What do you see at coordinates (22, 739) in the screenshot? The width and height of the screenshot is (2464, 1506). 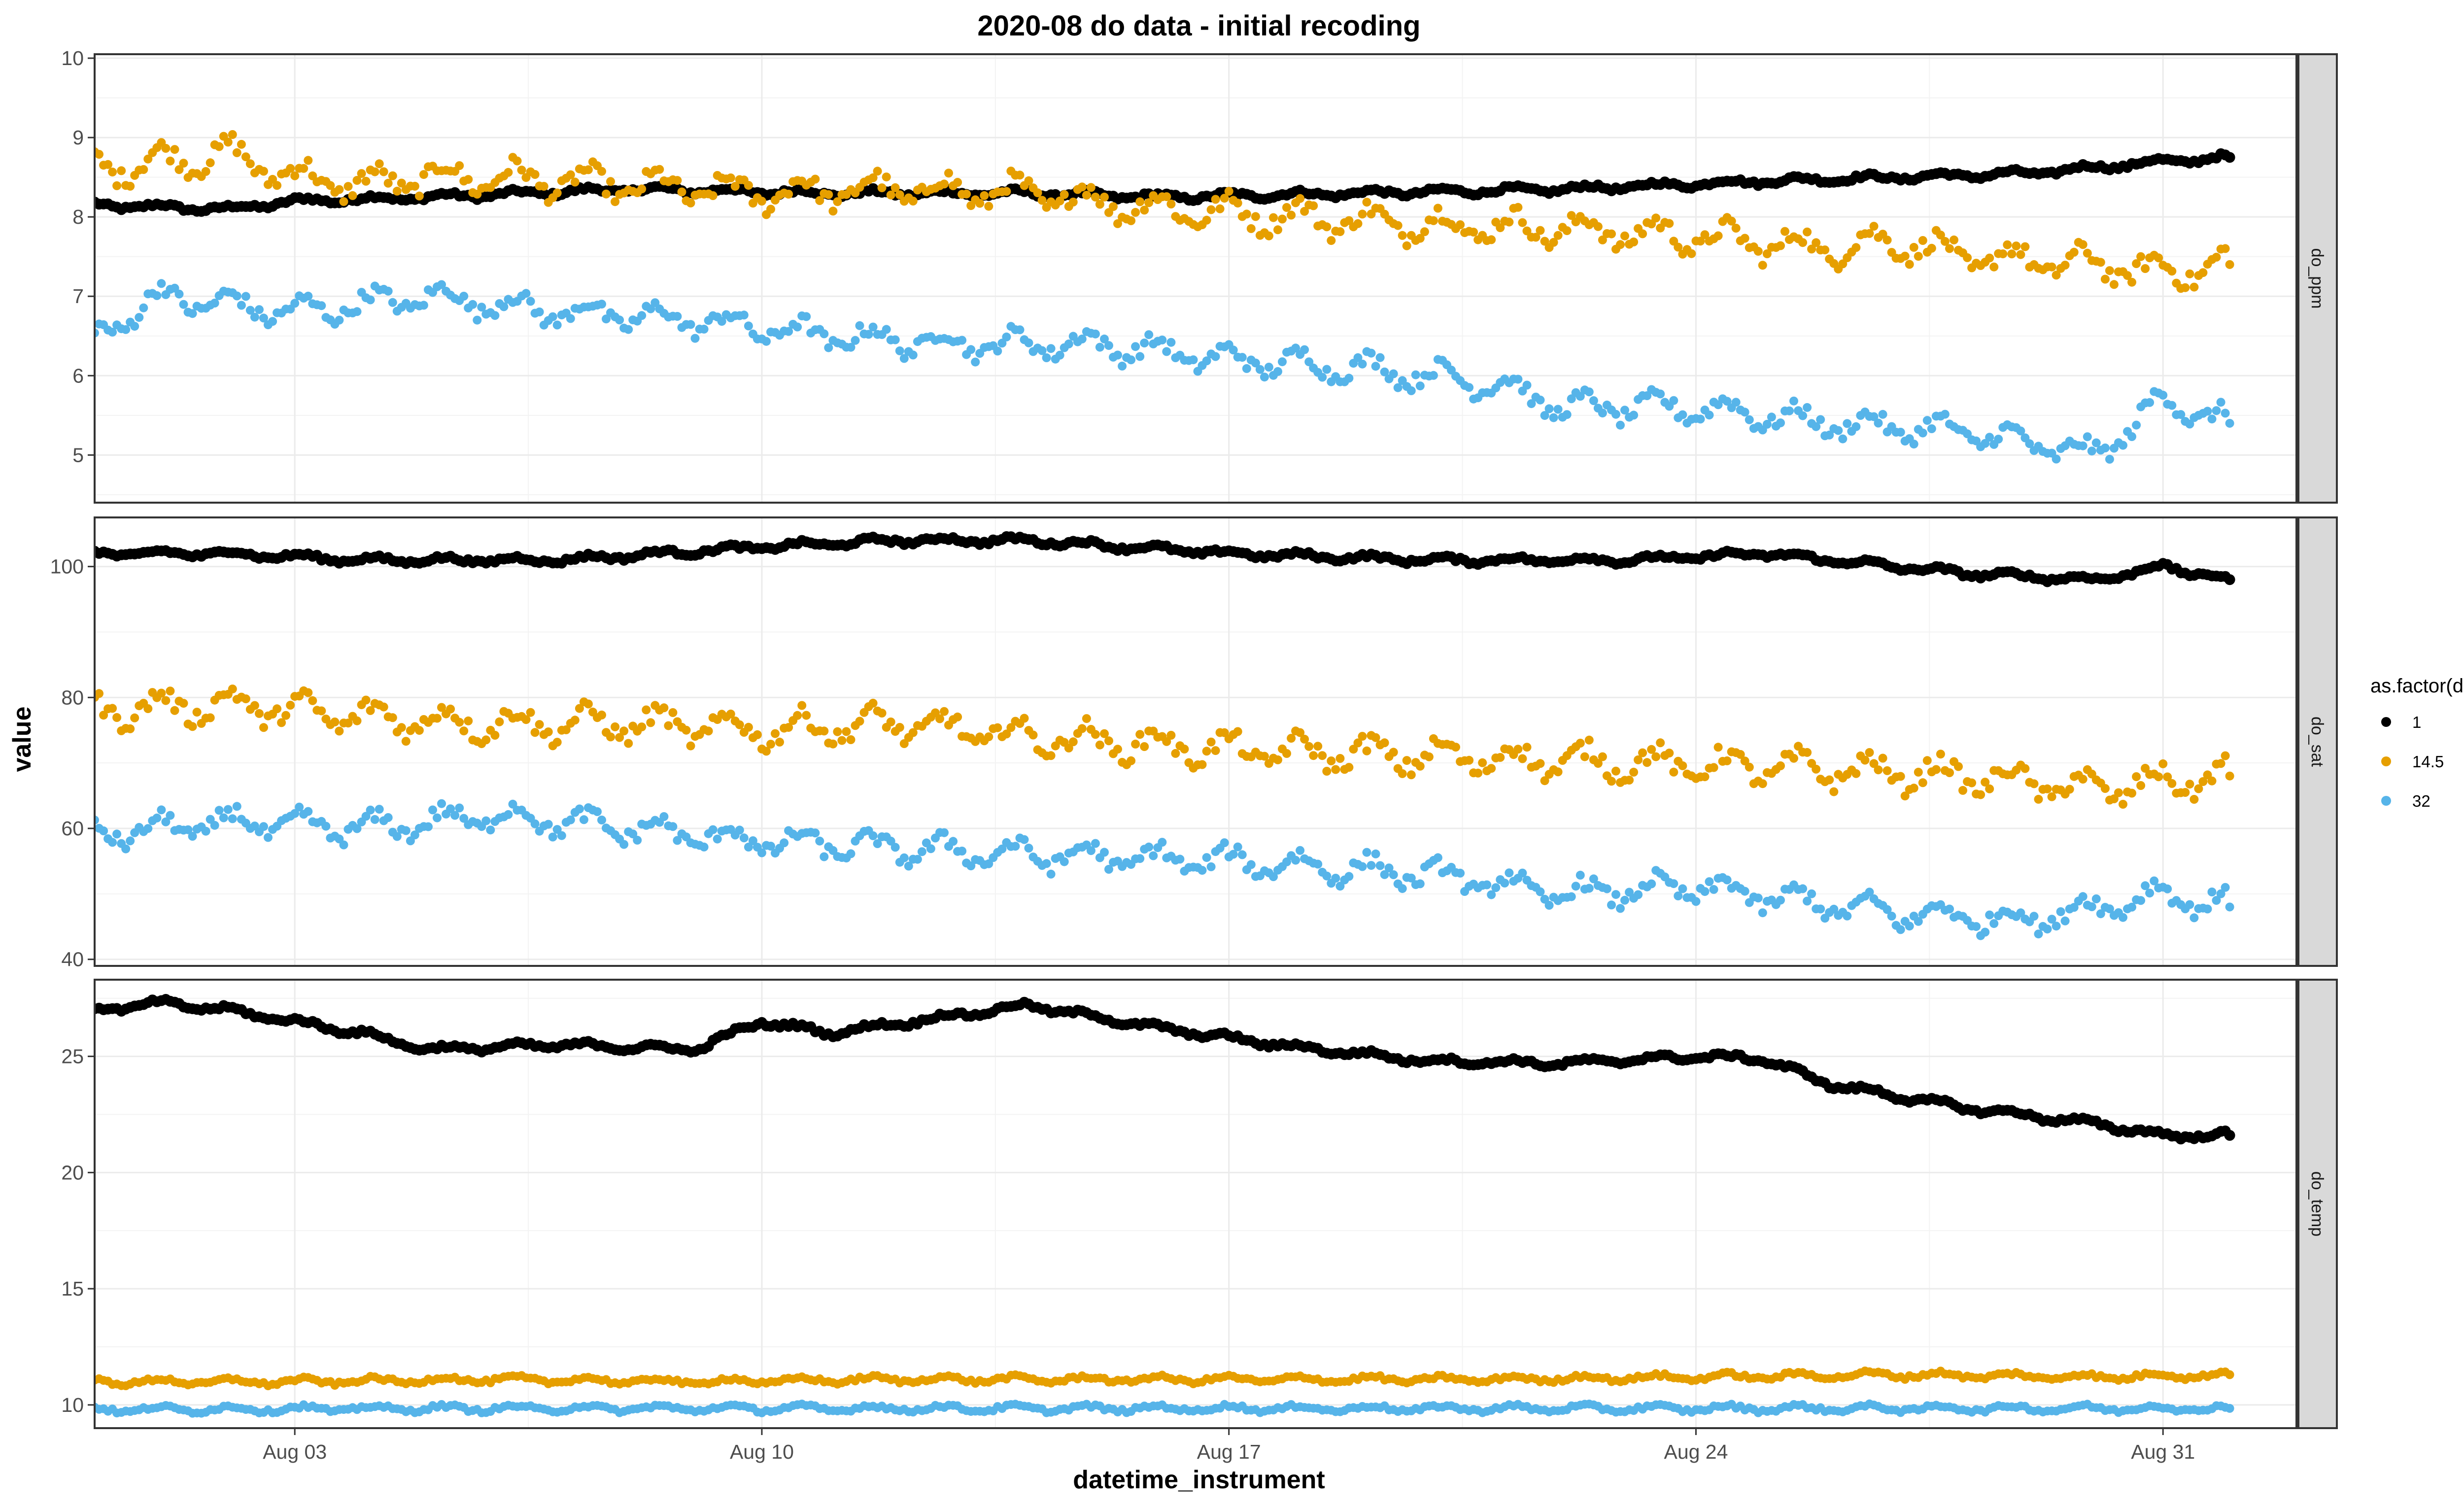 I see `y-axis-title: value` at bounding box center [22, 739].